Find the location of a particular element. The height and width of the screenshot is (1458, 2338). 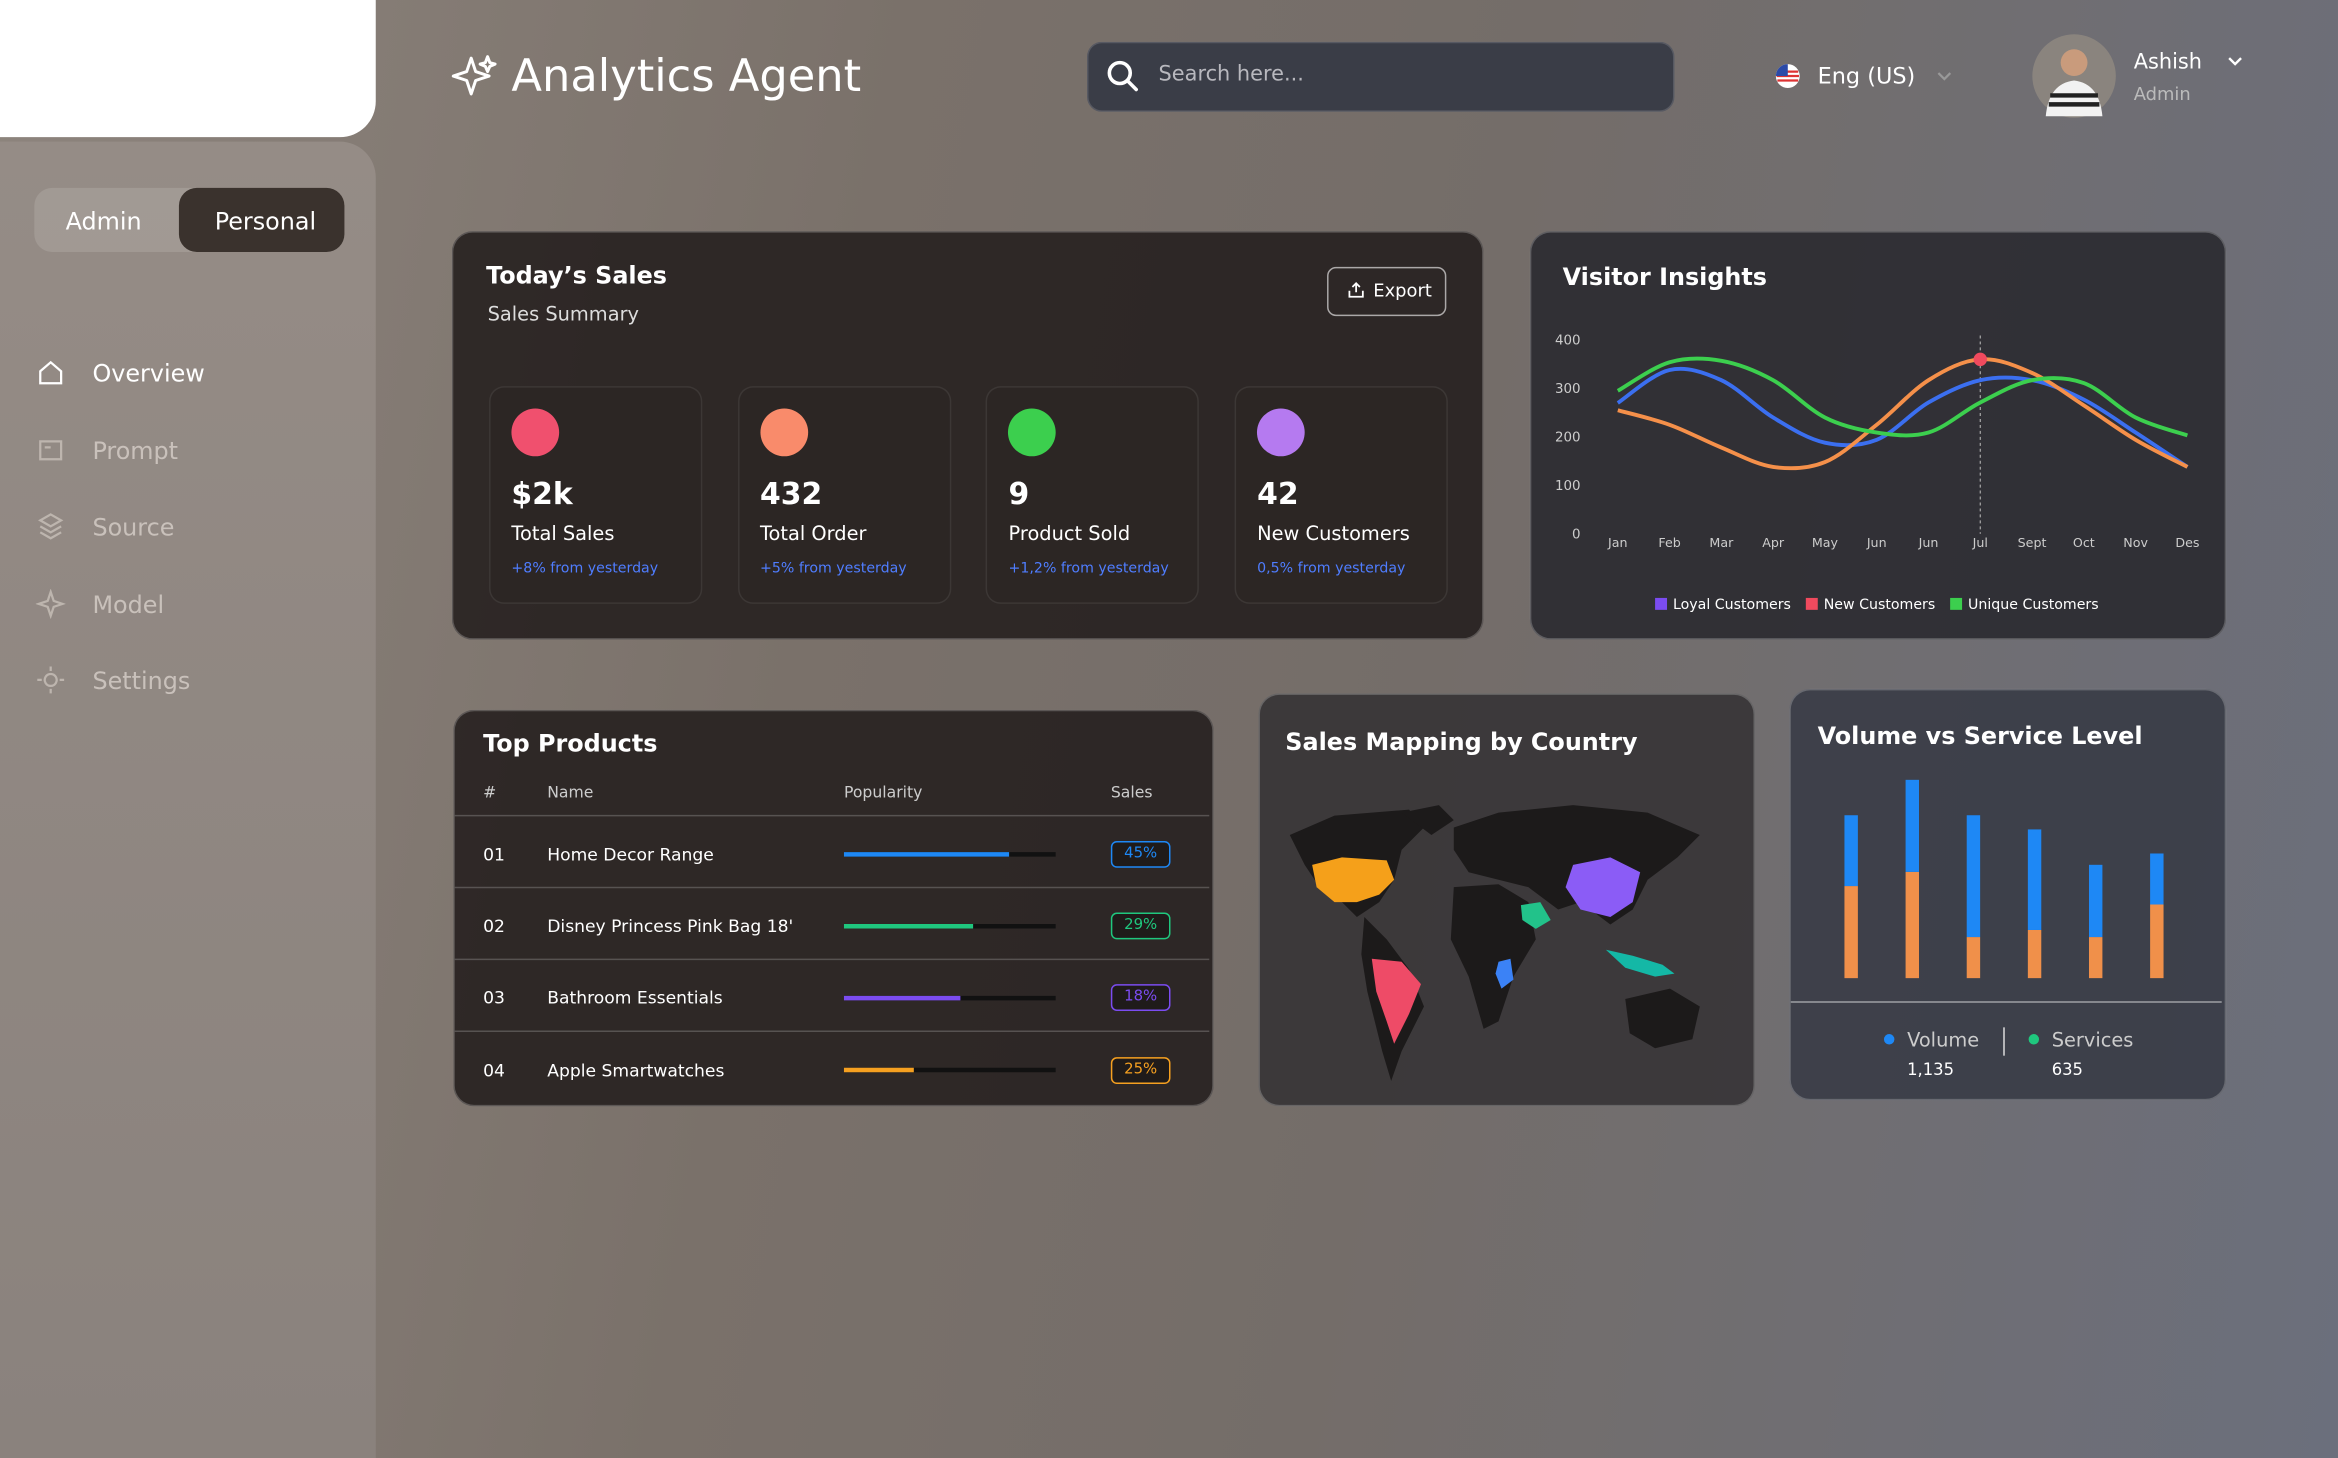

stat-change: +8% from yesterday is located at coordinates (585, 569).